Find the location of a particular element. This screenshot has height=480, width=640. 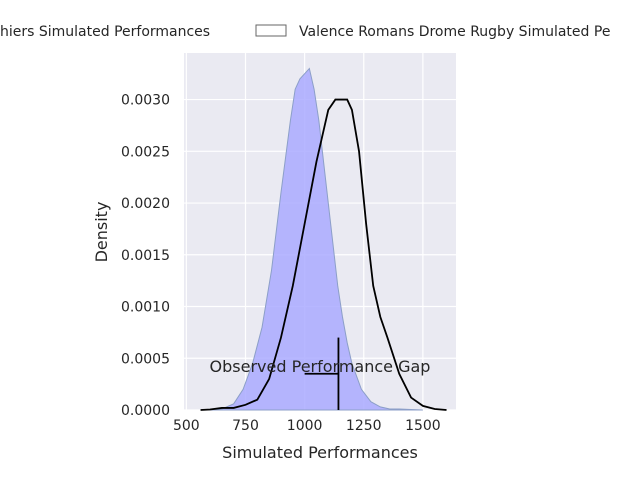

y-tick-label: 0.0010 is located at coordinates (145, 308).